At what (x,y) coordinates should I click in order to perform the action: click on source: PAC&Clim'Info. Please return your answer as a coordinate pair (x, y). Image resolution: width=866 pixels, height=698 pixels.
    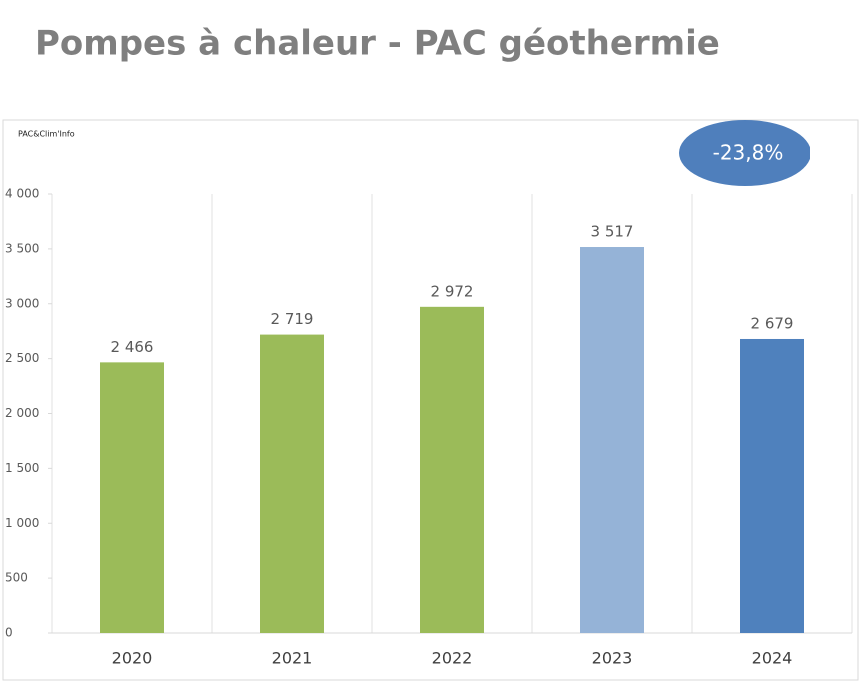
    Looking at the image, I should click on (46, 134).